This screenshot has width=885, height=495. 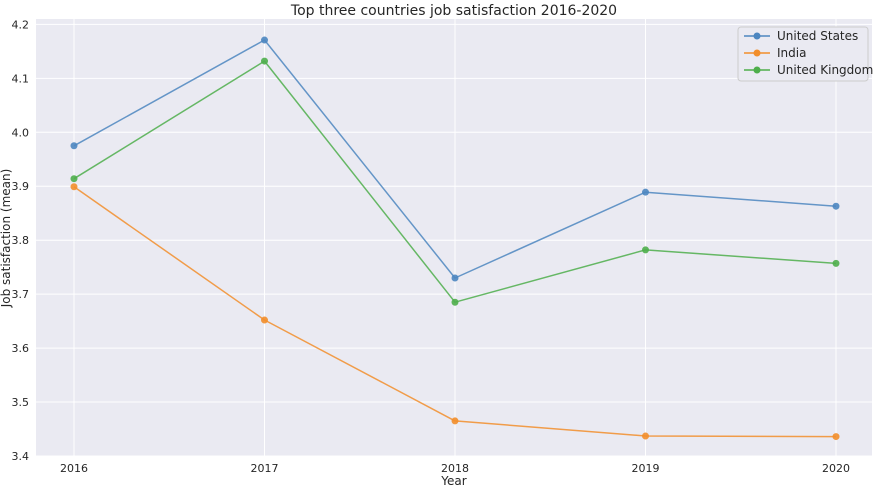 What do you see at coordinates (825, 70) in the screenshot?
I see `legend-label-united-kingdom: United Kingdom` at bounding box center [825, 70].